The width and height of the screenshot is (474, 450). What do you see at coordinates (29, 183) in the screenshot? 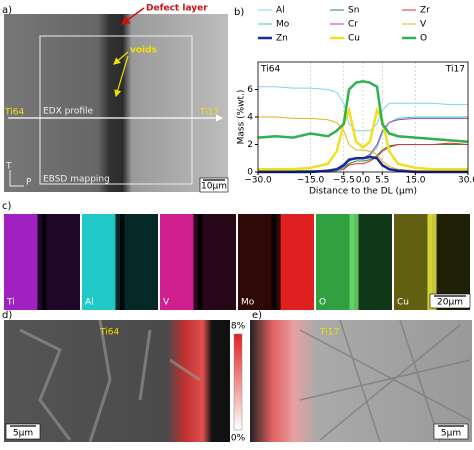
I see `axis-p: P` at bounding box center [29, 183].